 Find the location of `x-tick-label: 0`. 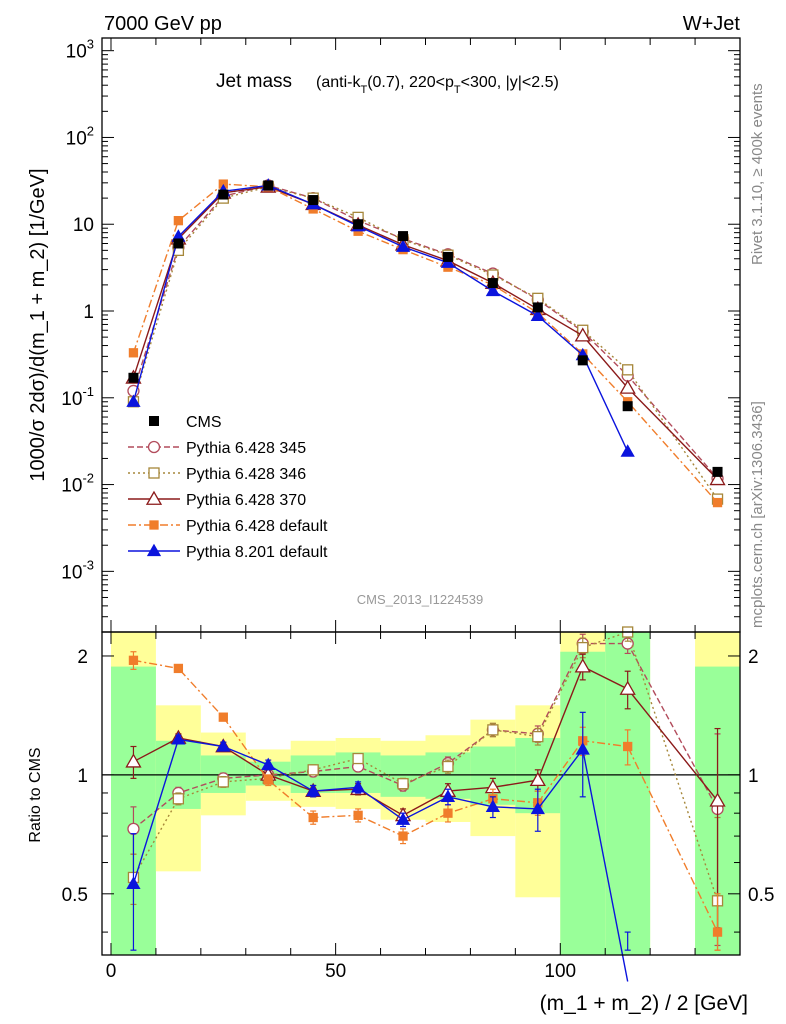

x-tick-label: 0 is located at coordinates (111, 971).